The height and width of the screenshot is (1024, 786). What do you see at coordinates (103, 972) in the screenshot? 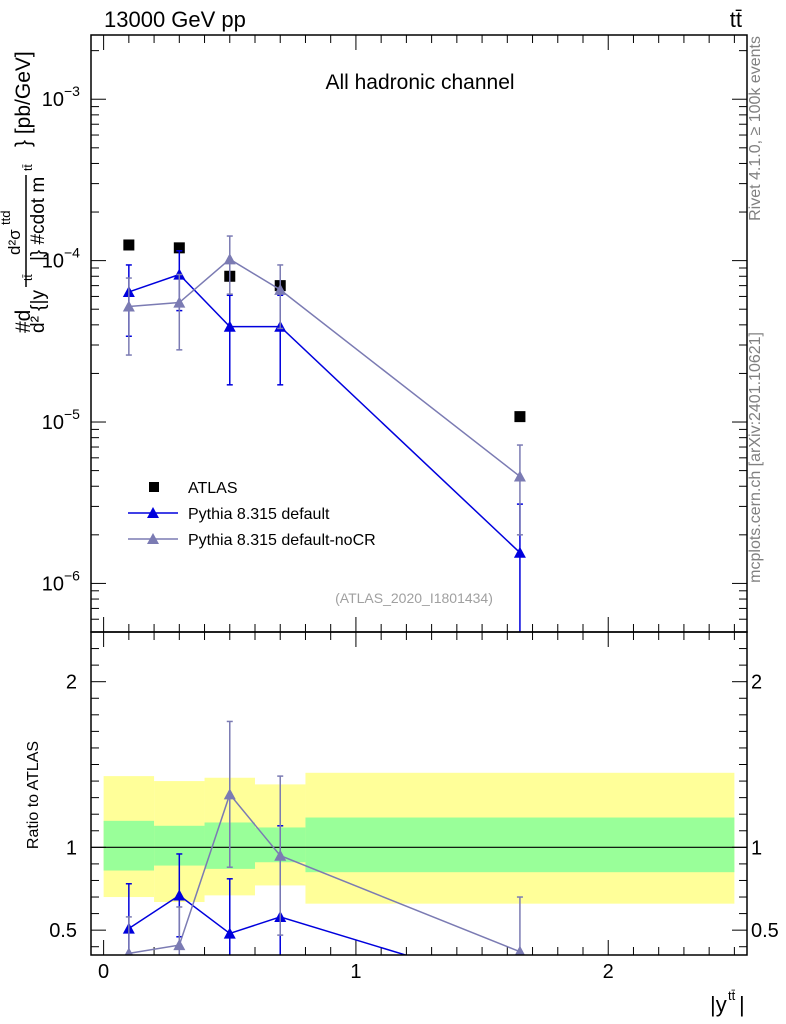
I see `x-tick-label: 0` at bounding box center [103, 972].